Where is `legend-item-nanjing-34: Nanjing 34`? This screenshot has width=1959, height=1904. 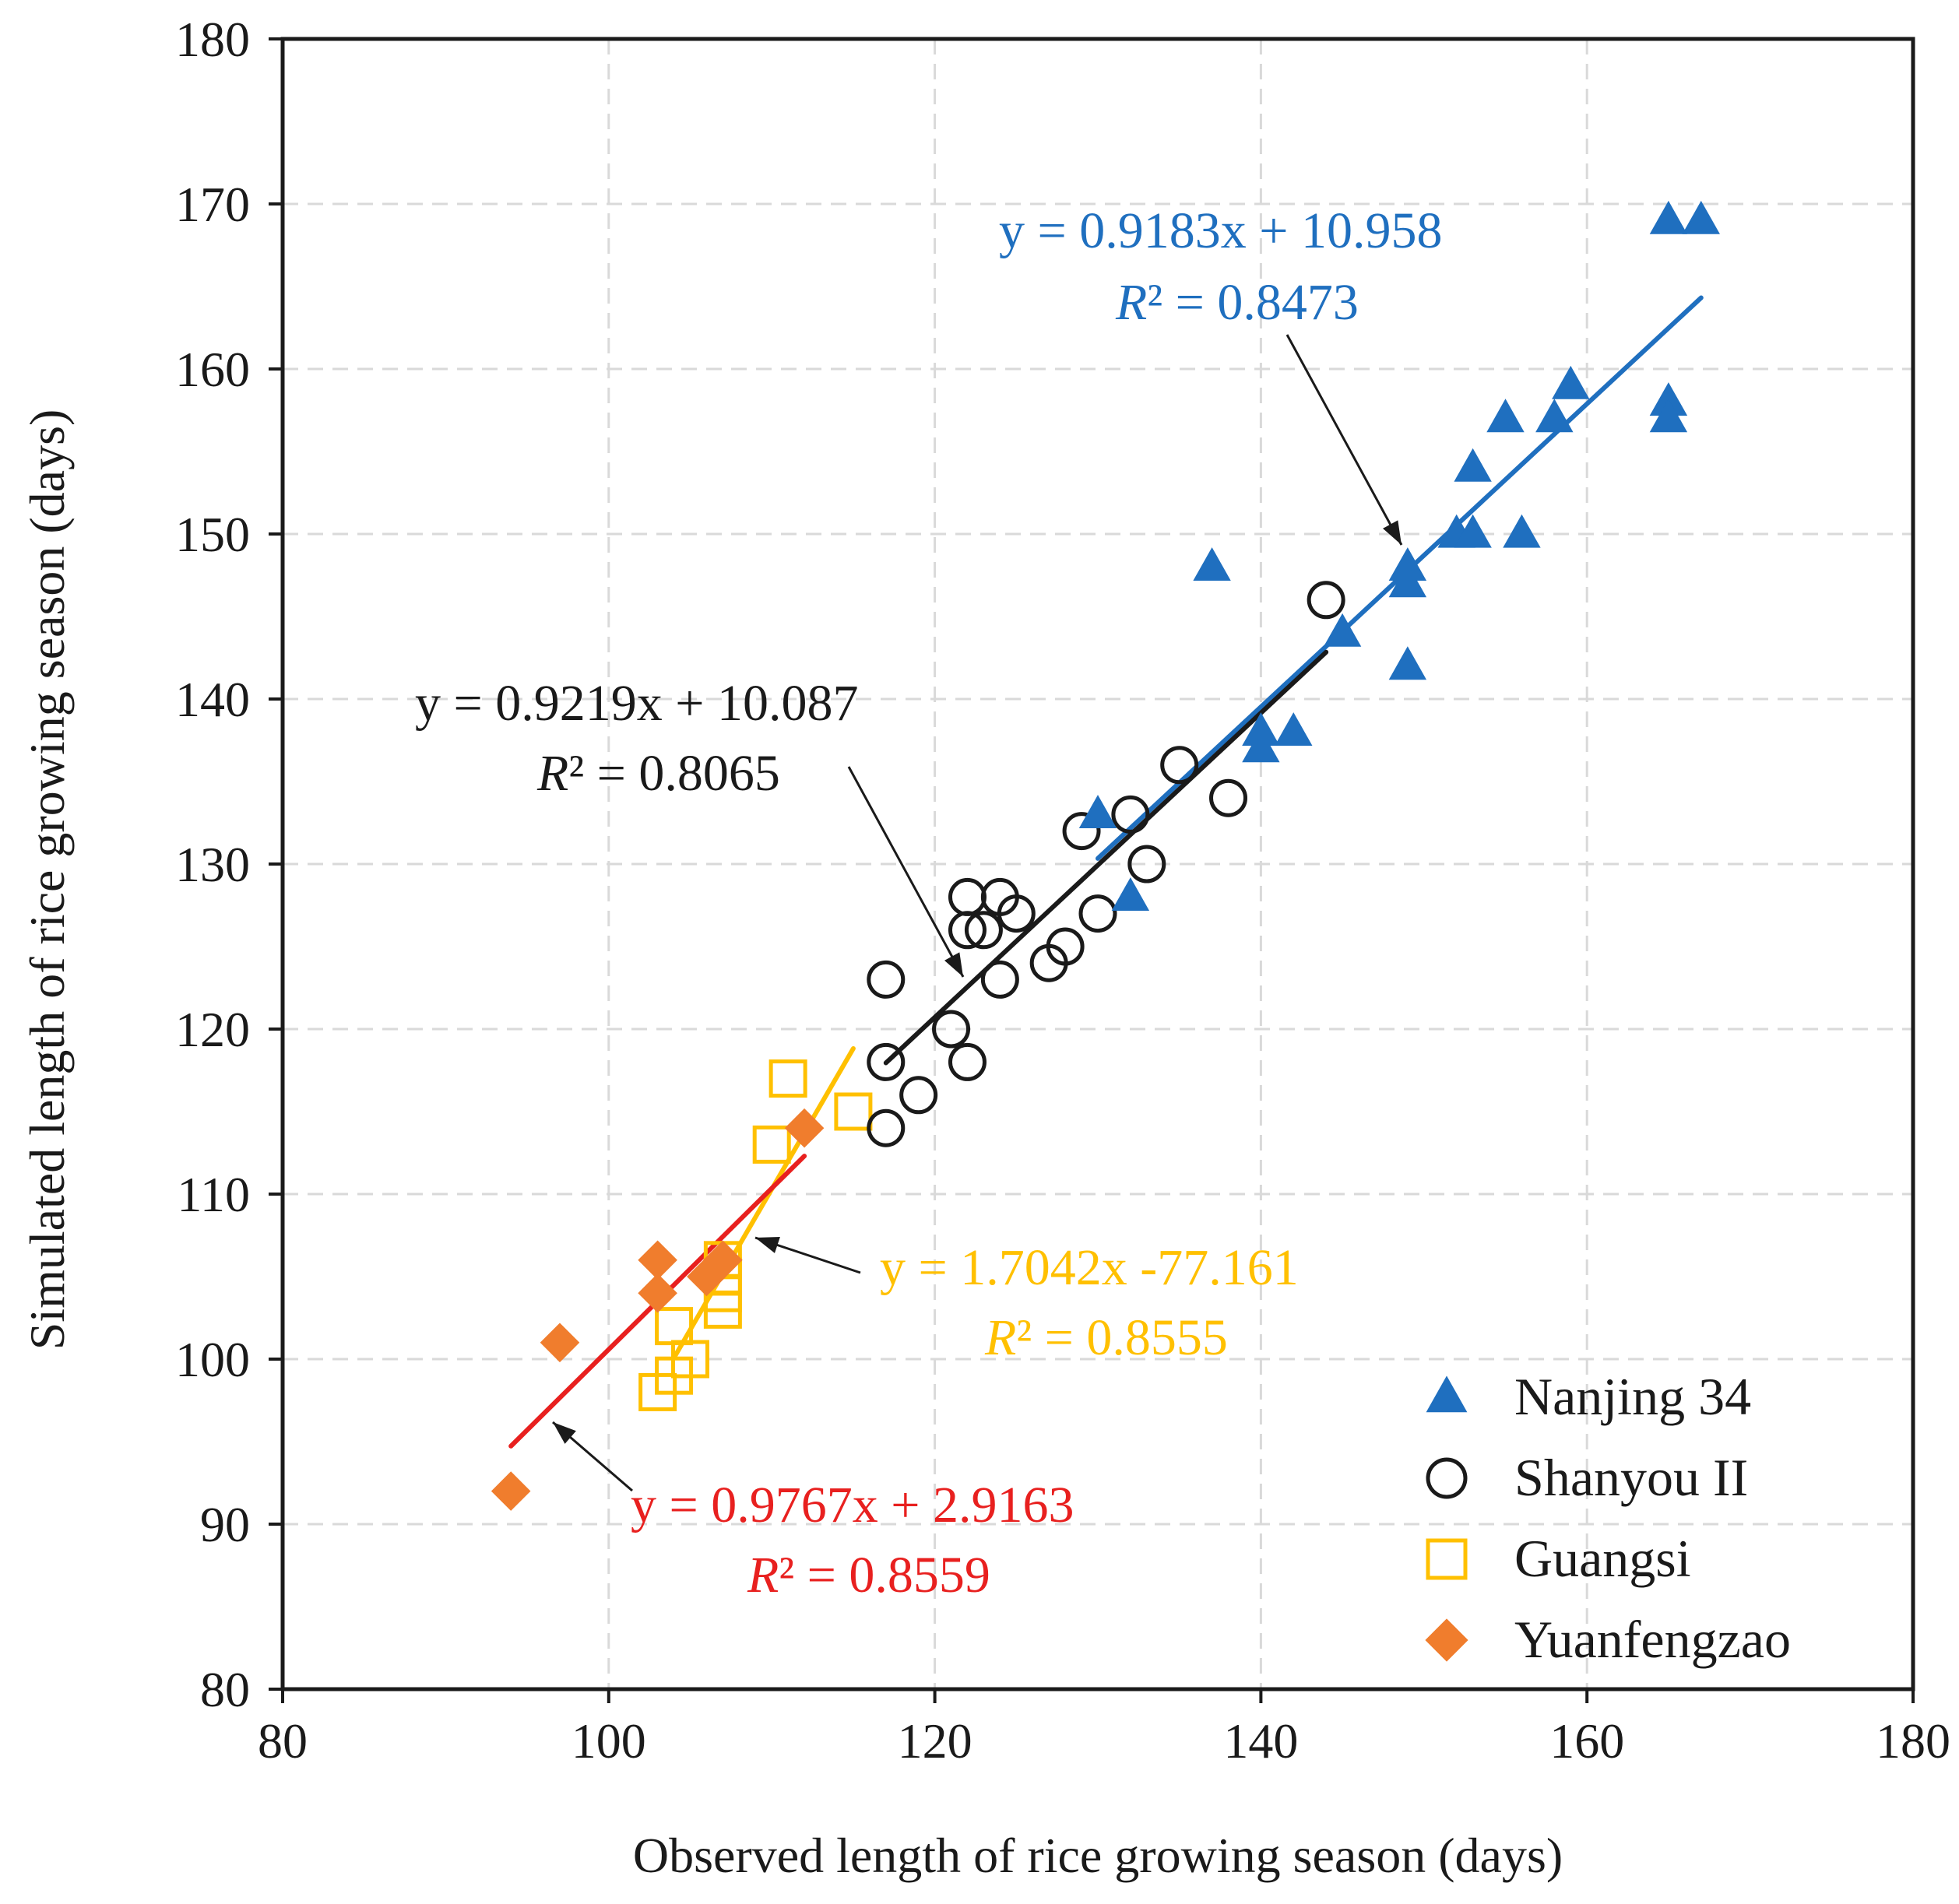 legend-item-nanjing-34: Nanjing 34 is located at coordinates (1588, 1396).